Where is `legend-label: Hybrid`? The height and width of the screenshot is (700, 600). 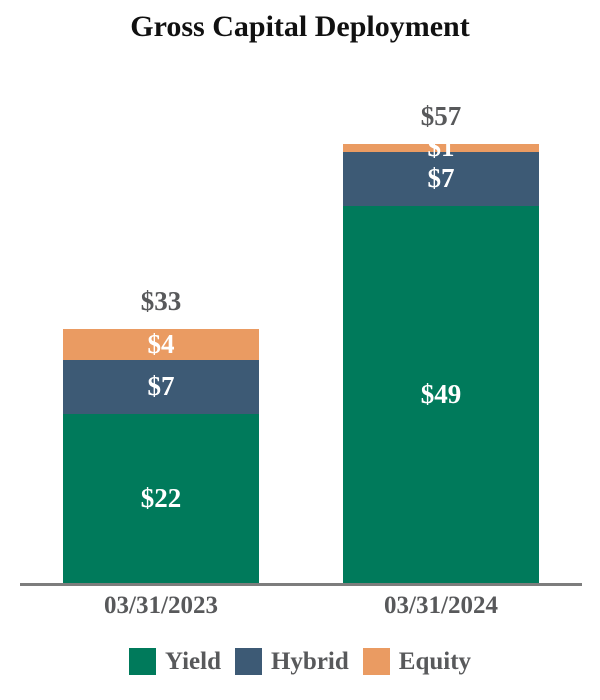 legend-label: Hybrid is located at coordinates (309, 661).